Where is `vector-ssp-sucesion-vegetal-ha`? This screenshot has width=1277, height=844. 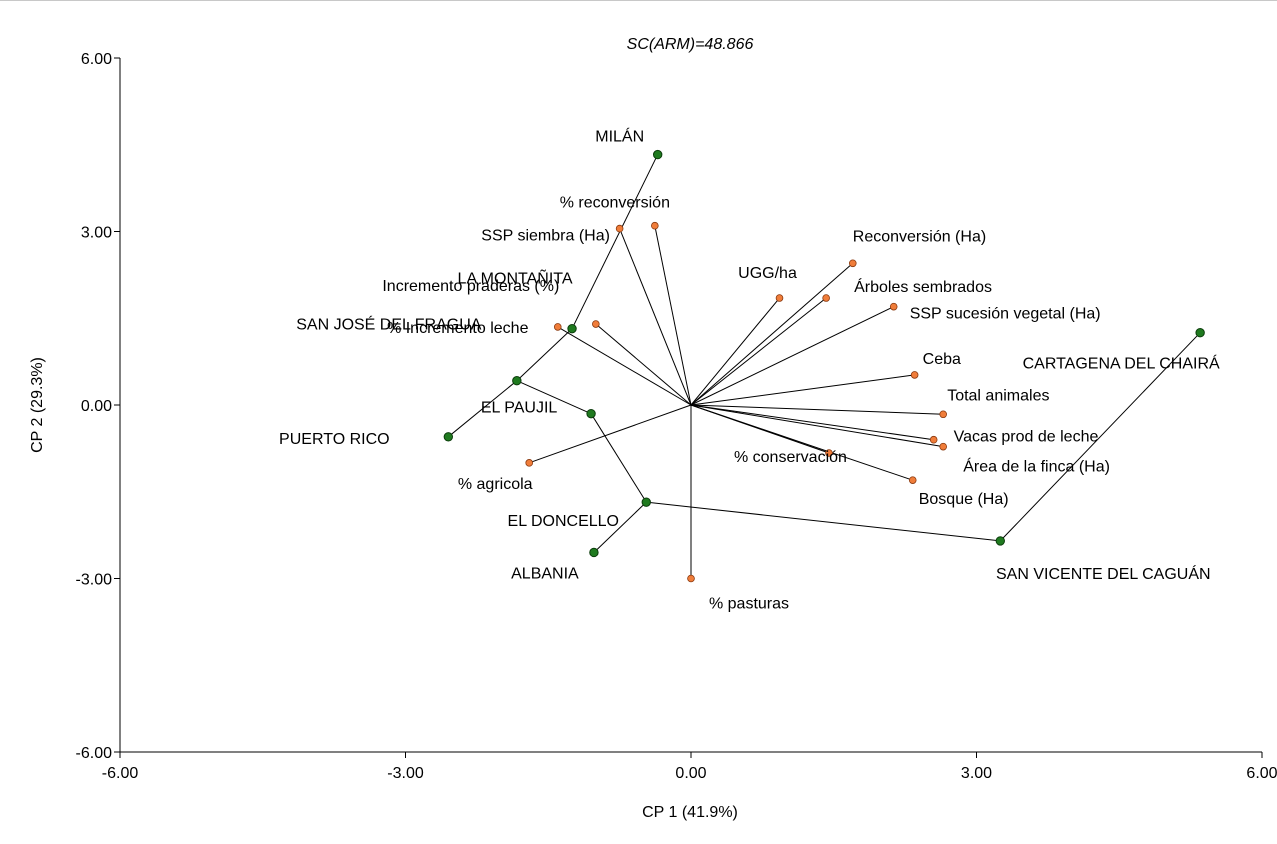
vector-ssp-sucesion-vegetal-ha is located at coordinates (792, 356).